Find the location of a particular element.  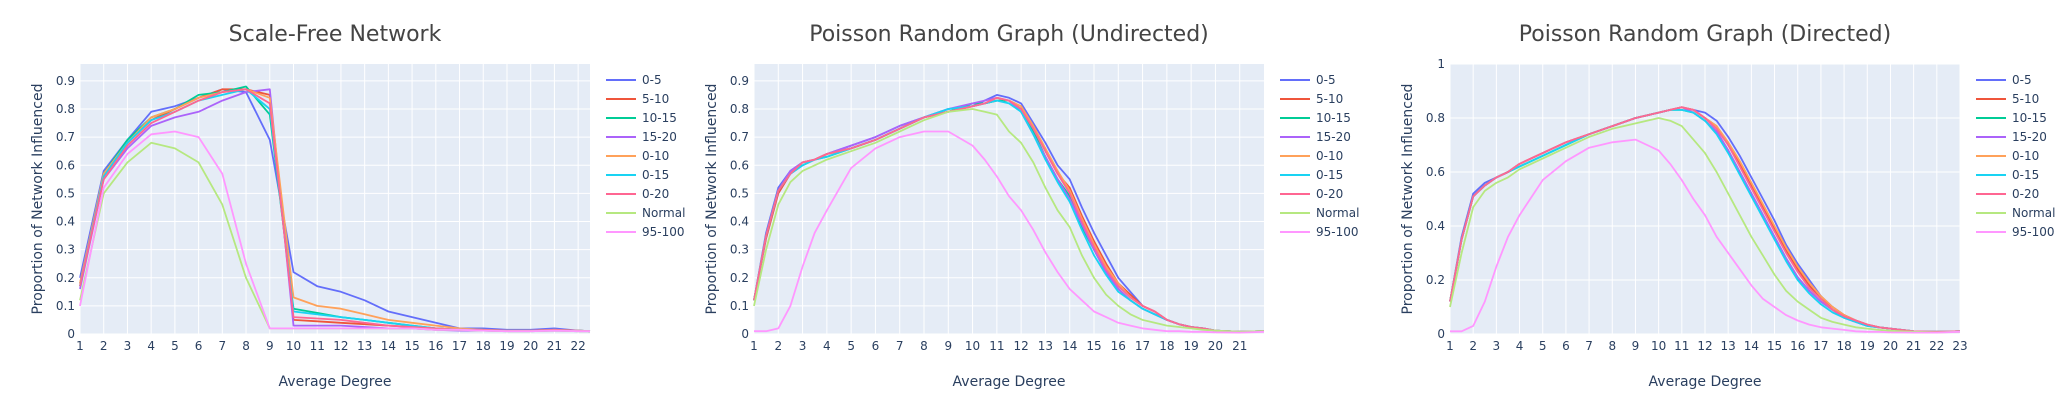

y-tick-label: 0.7 is located at coordinates (65, 137).